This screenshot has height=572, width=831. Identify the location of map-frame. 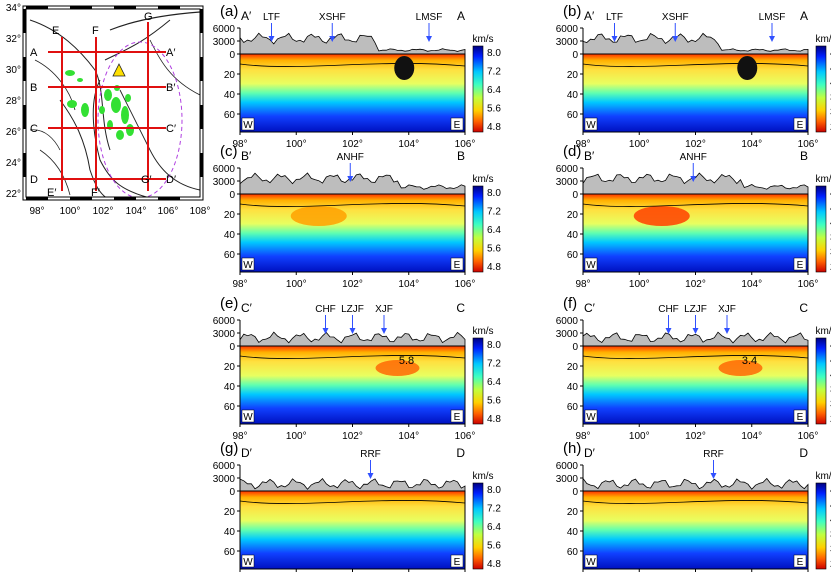
(113, 103).